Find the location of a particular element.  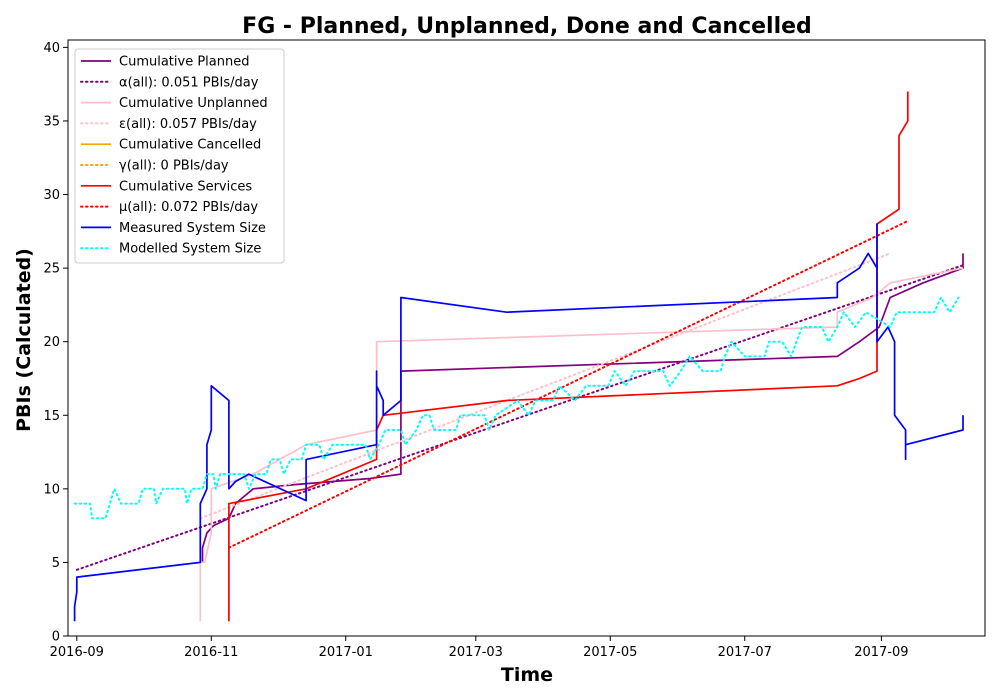

legend-entry: Cumulative Planned is located at coordinates (184, 62).